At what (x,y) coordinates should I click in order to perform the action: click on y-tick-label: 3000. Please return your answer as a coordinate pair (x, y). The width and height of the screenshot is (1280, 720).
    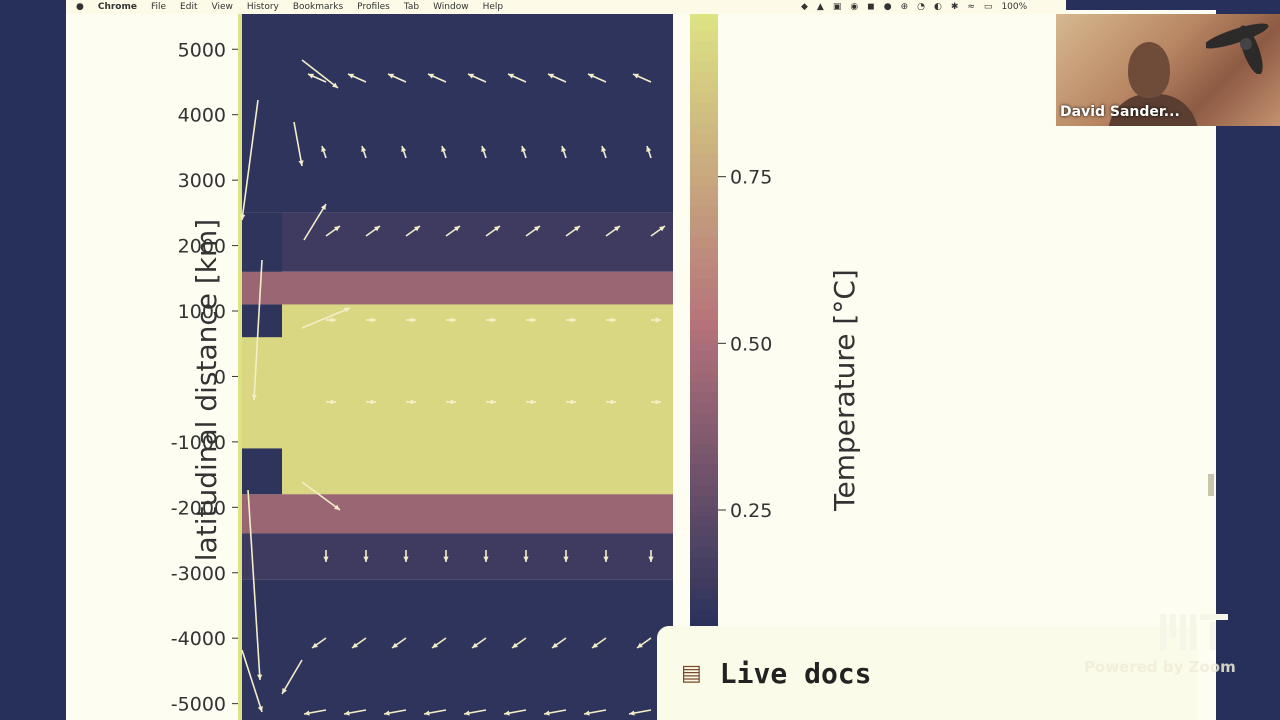
    Looking at the image, I should click on (202, 181).